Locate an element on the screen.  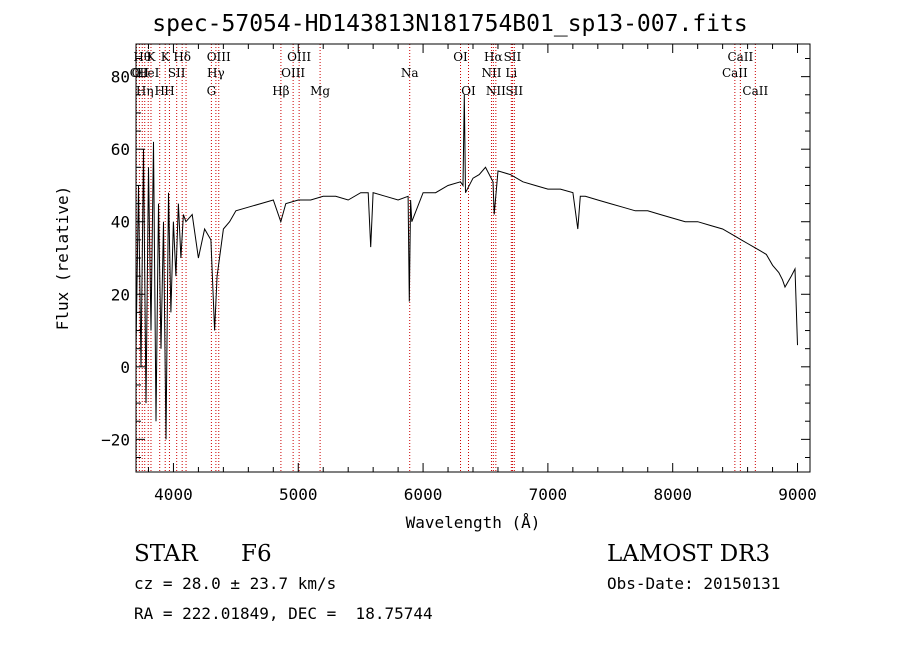
line-label: Hη is located at coordinates (145, 91).